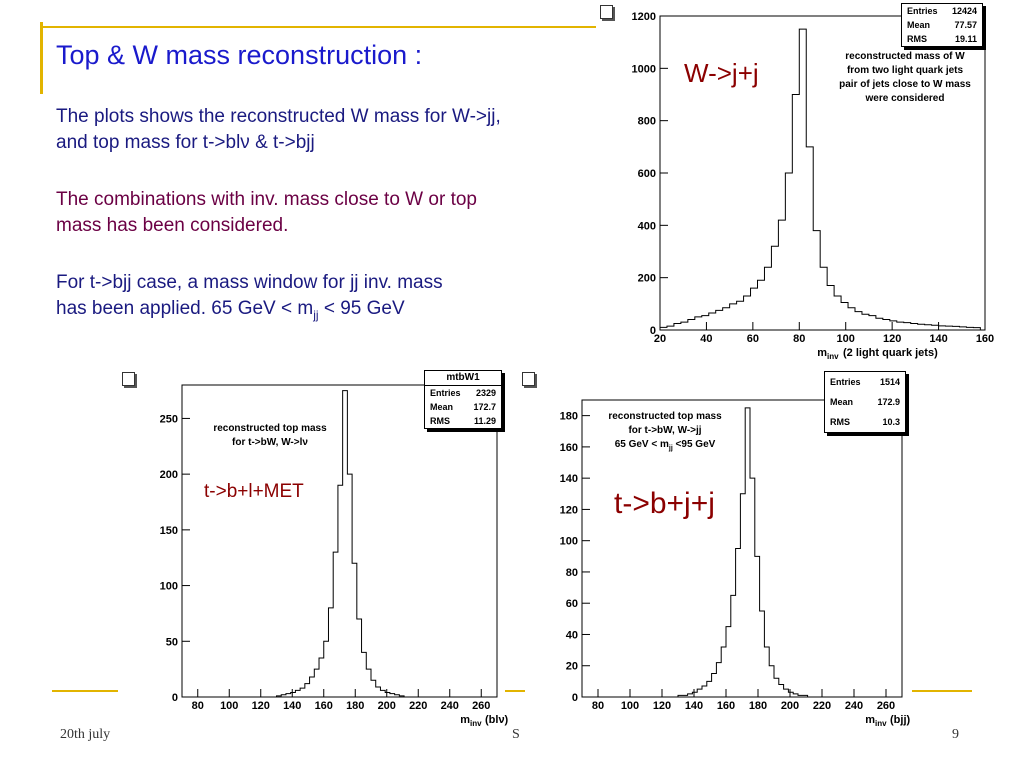 This screenshot has width=1023, height=767. Describe the element at coordinates (670, 448) in the screenshot. I see `annotation-sub: jj` at that location.